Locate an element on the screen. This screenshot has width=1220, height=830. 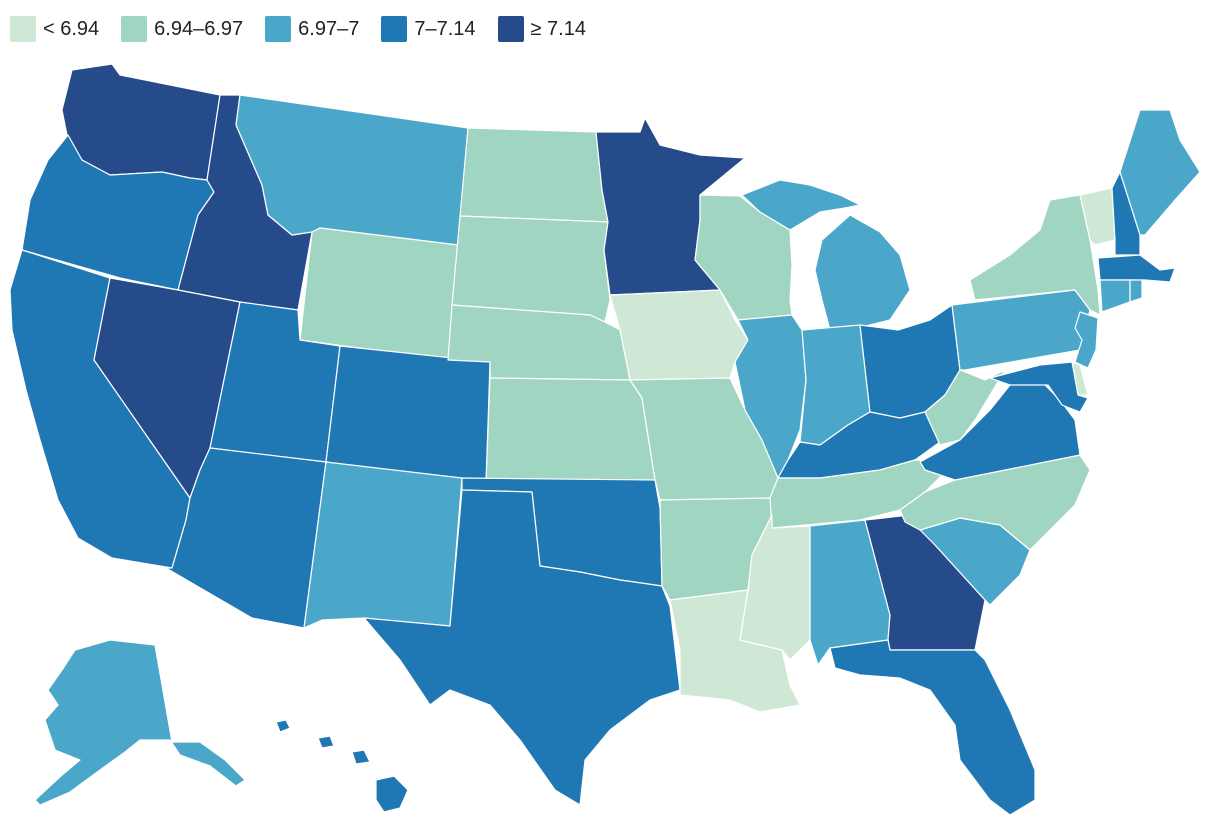
legend-item: < 6.94 is located at coordinates (54, 29).